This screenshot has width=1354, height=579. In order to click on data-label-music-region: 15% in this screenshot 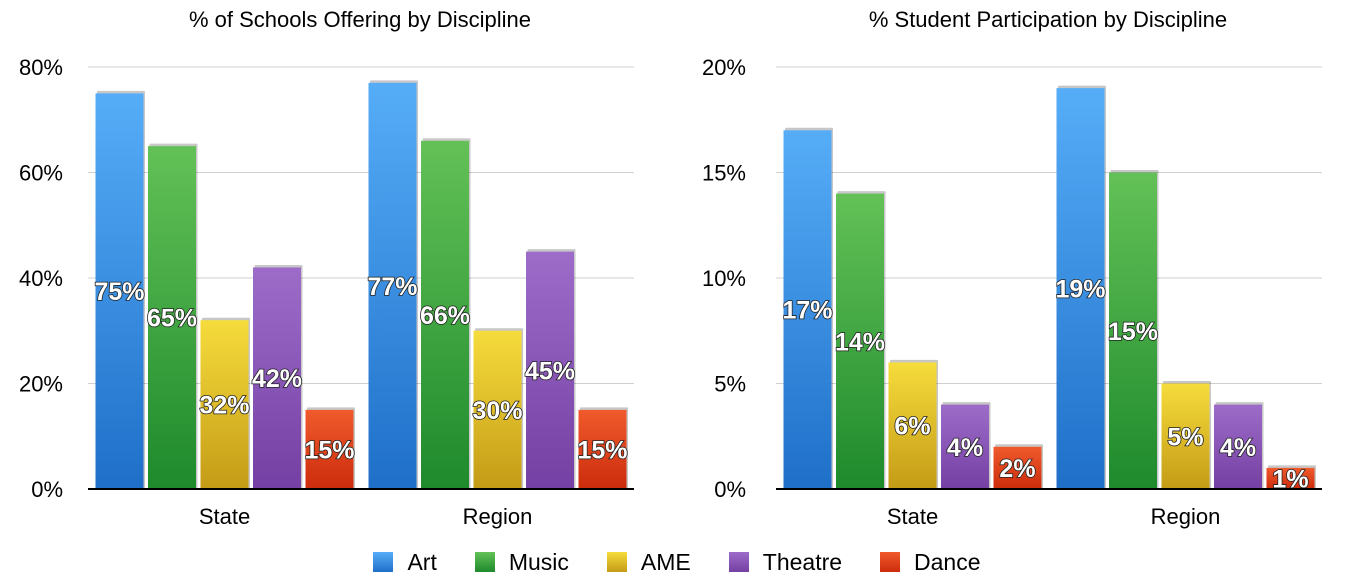, I will do `click(1133, 332)`.